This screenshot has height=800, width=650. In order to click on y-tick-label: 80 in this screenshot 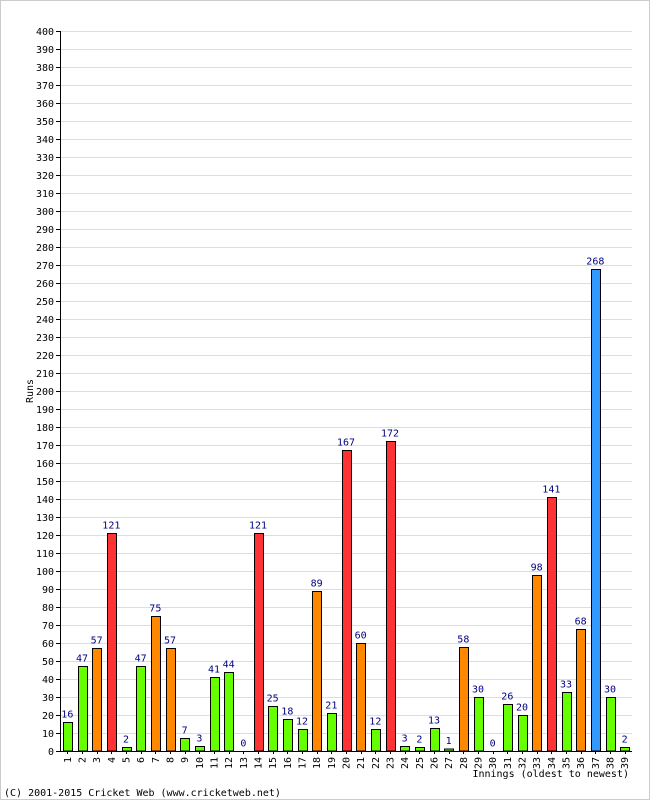, I will do `click(48, 608)`.